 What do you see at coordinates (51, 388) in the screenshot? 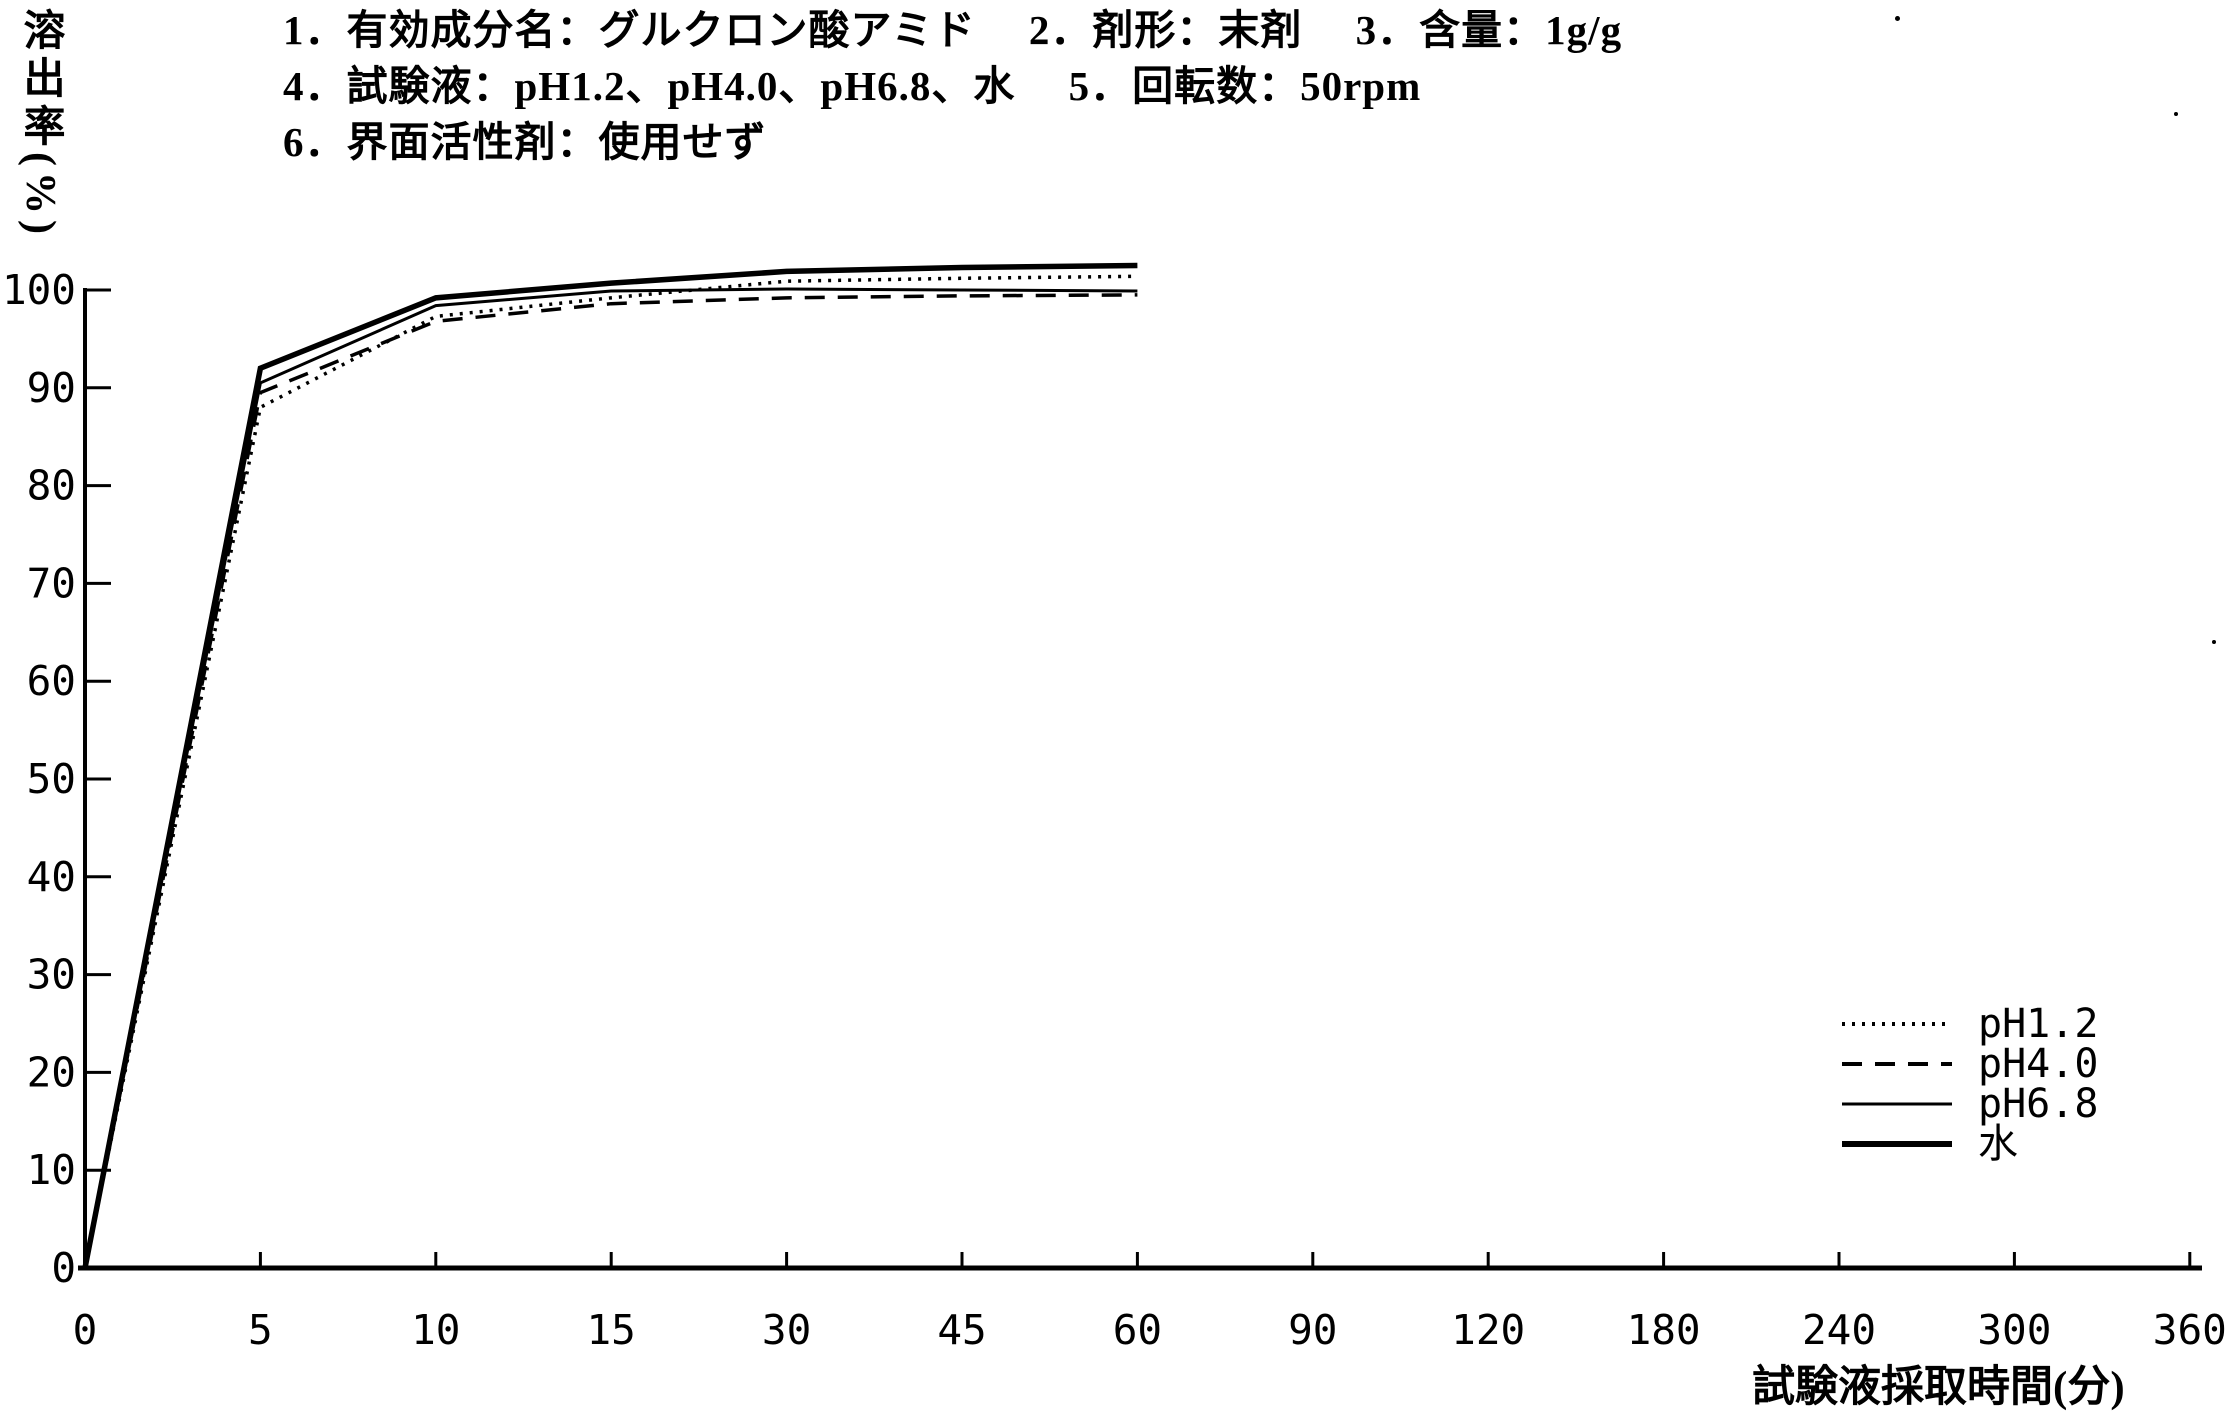
I see `y-tick-label: 90` at bounding box center [51, 388].